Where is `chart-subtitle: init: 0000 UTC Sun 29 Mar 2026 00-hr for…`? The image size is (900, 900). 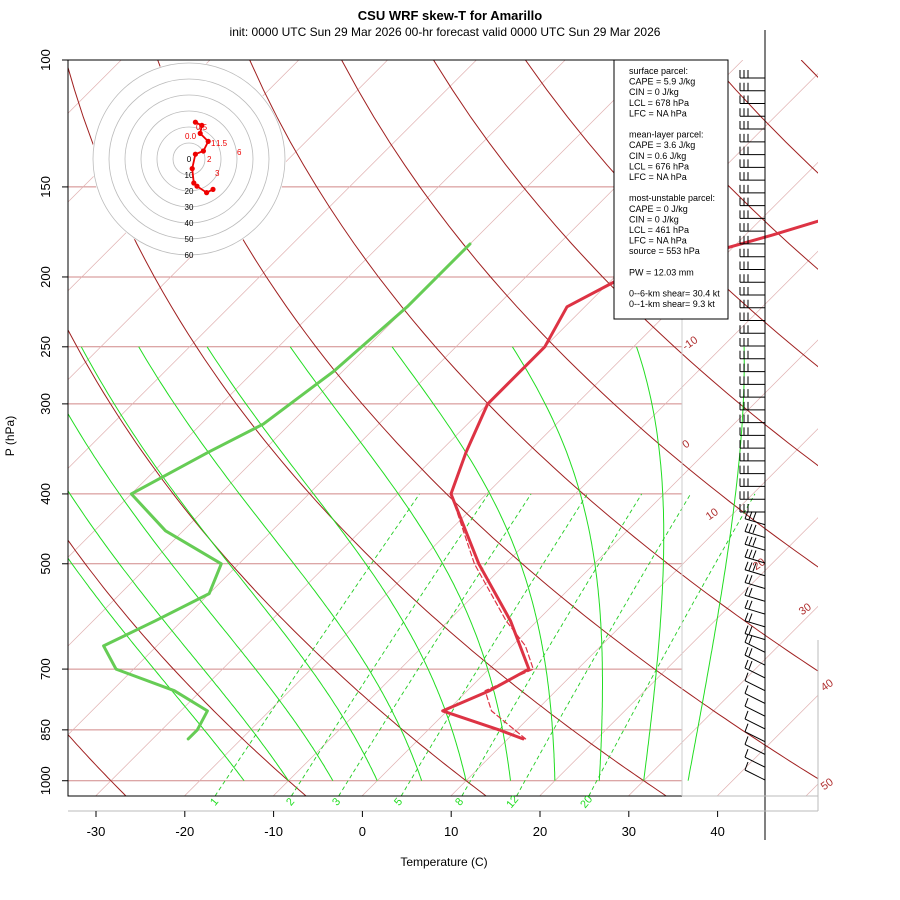
chart-subtitle: init: 0000 UTC Sun 29 Mar 2026 00-hr for… is located at coordinates (445, 32).